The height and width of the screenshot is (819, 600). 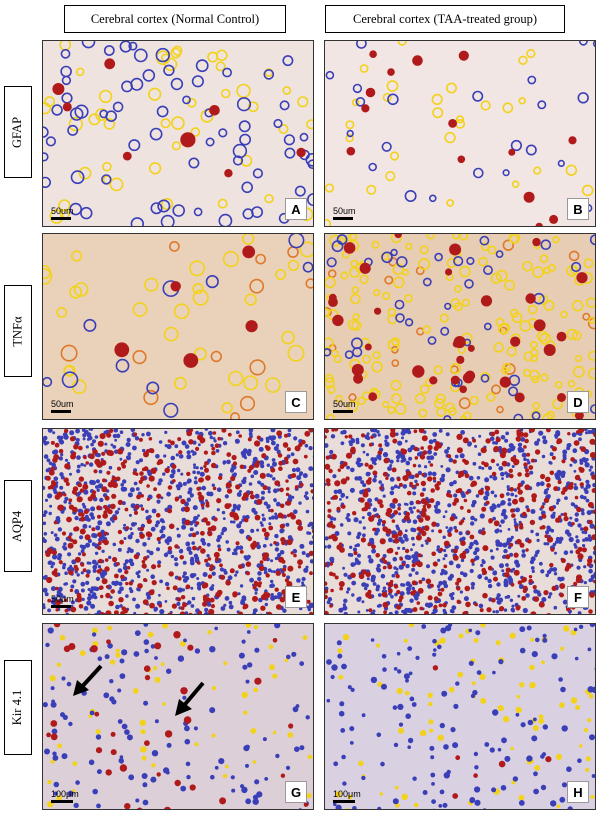 I want to click on column-header-normal-label: Cerebral cortex (Normal Control), so click(x=175, y=18).